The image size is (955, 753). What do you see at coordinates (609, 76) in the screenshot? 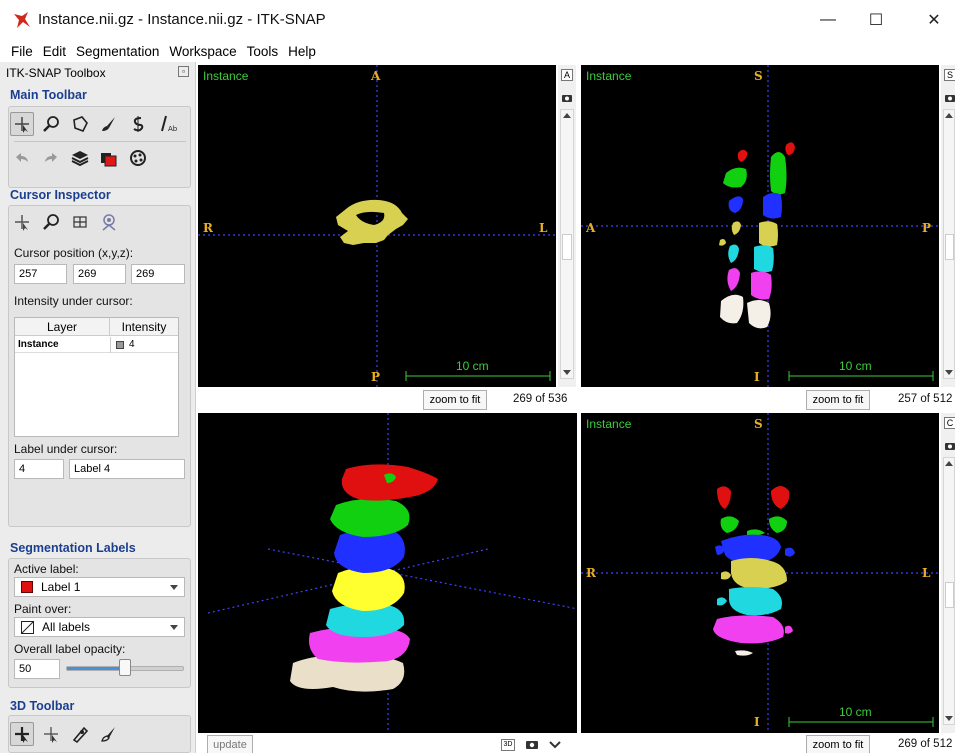
I see `sagittal-layer-name: Instance` at bounding box center [609, 76].